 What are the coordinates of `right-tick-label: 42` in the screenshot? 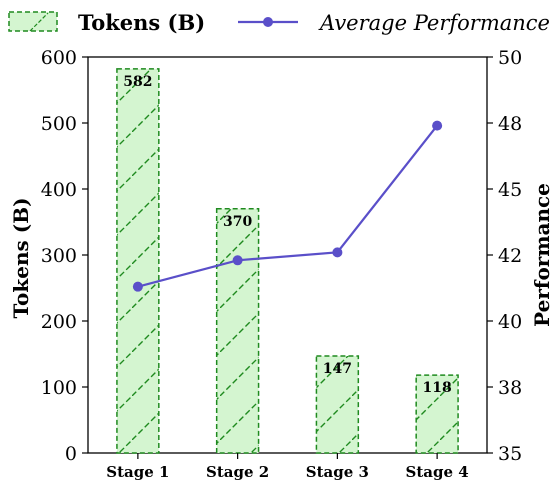 It's located at (510, 256).